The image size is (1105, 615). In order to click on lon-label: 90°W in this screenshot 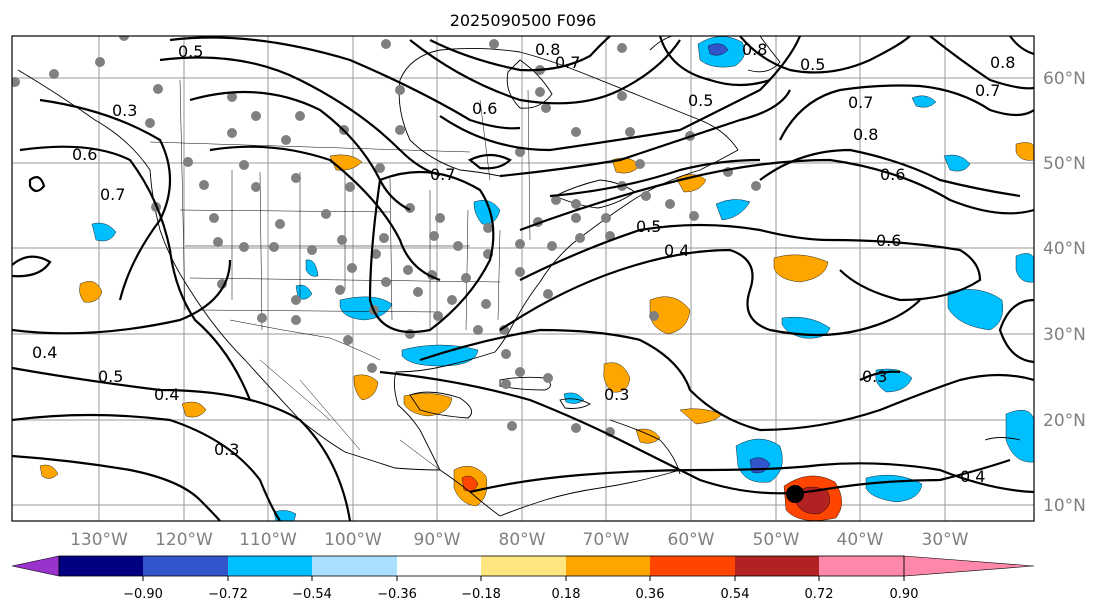, I will do `click(437, 540)`.